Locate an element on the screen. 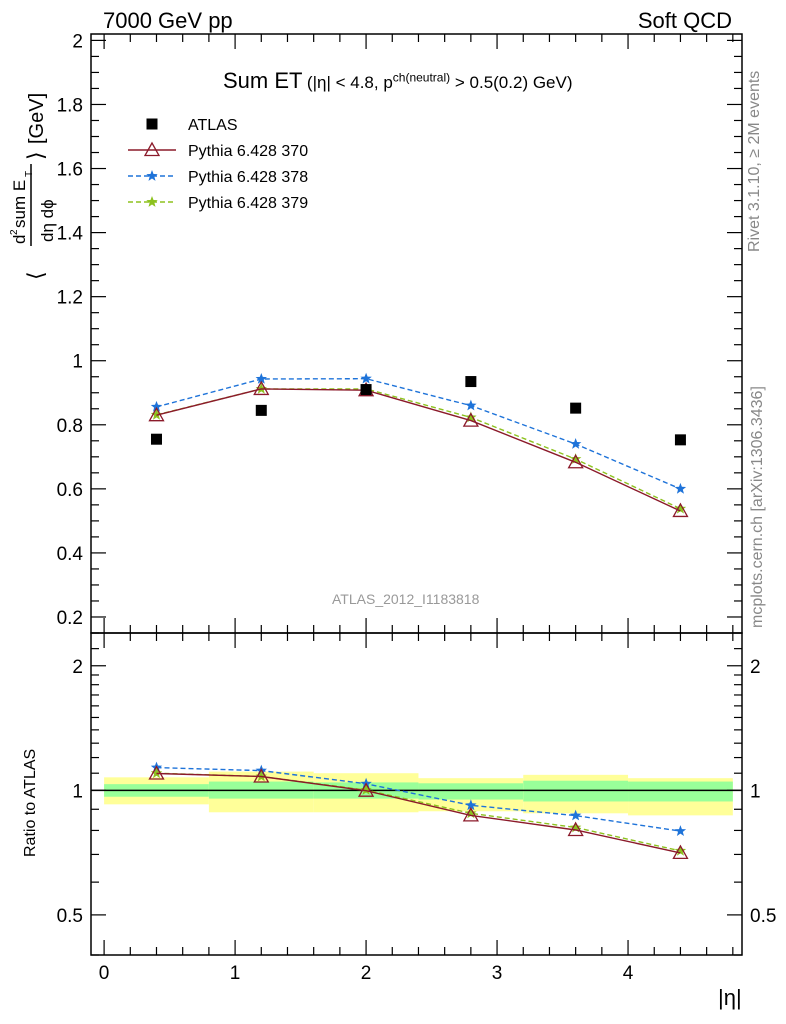 This screenshot has width=786, height=1024. svg-text: dη dϕ is located at coordinates (47, 220).